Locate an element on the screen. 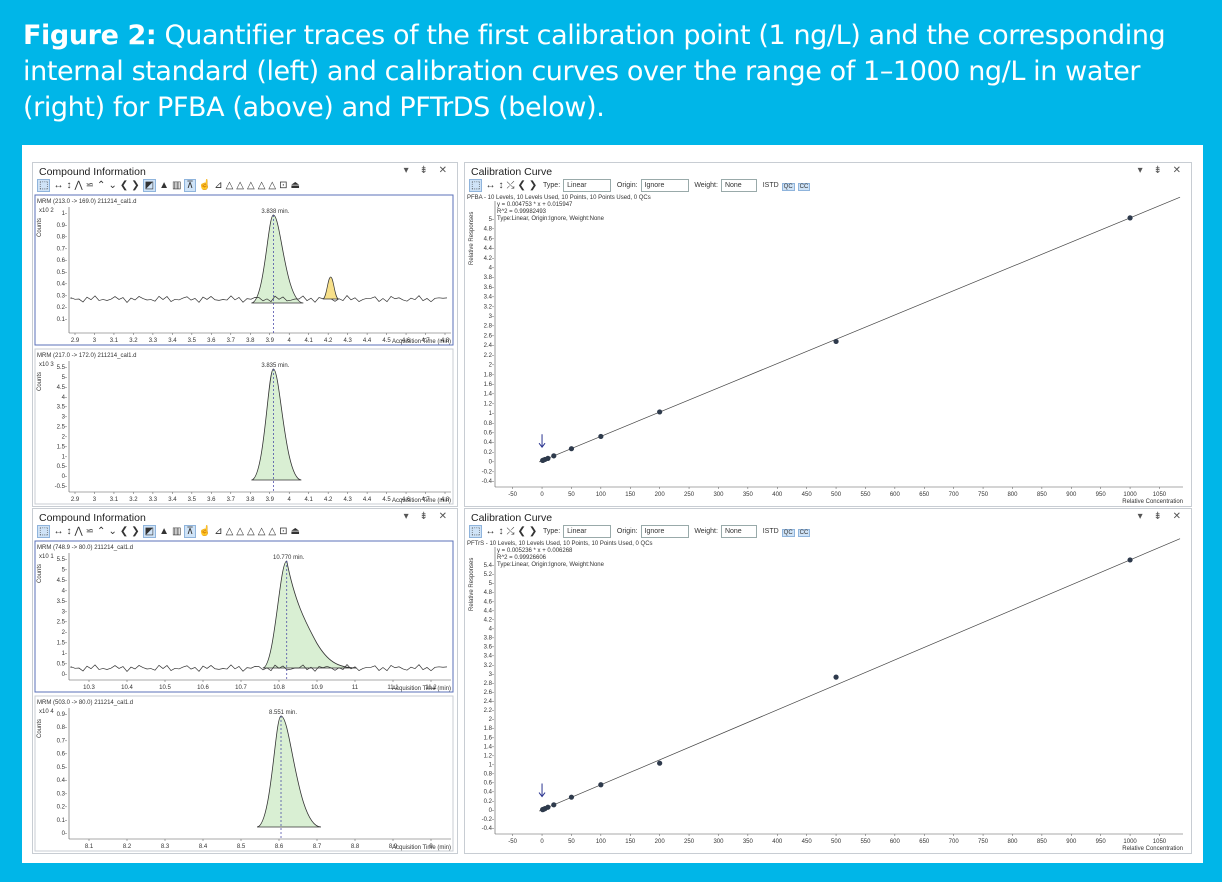  x-tick-label: 11.1 is located at coordinates (393, 688).